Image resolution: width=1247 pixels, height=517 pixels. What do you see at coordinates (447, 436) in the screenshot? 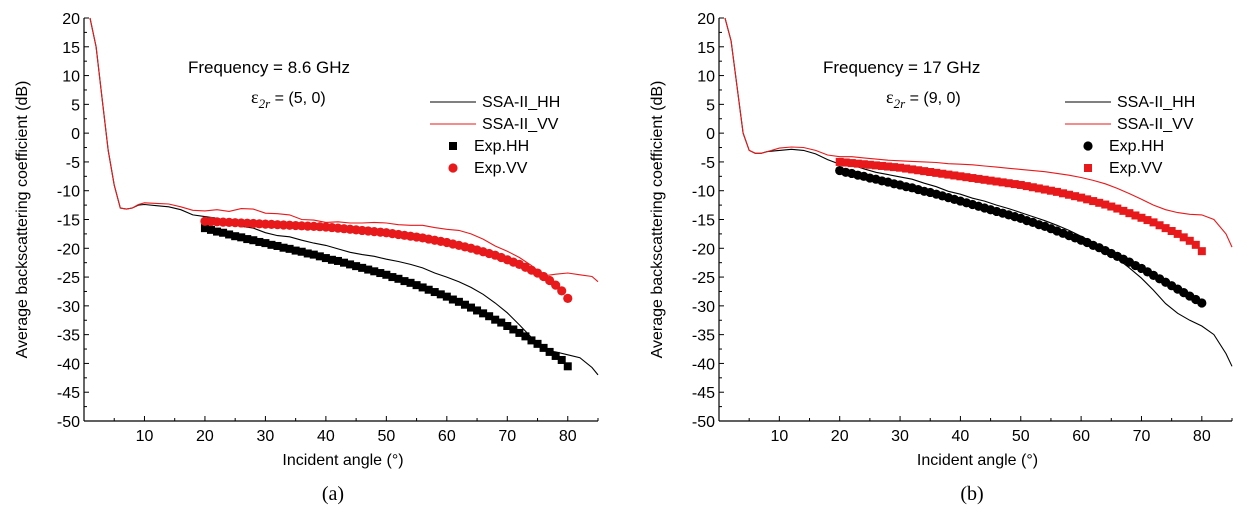
I see `x-tick-label: 60` at bounding box center [447, 436].